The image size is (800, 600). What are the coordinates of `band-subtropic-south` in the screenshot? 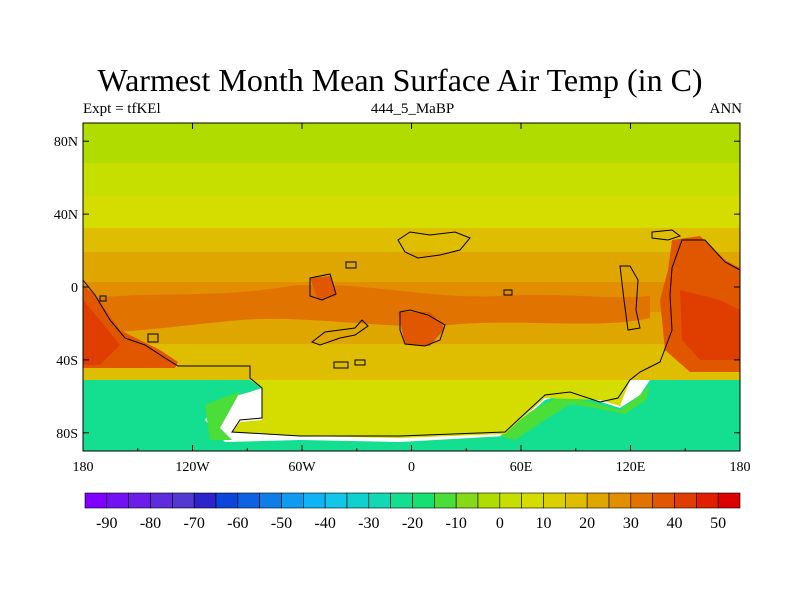 It's located at (411, 362).